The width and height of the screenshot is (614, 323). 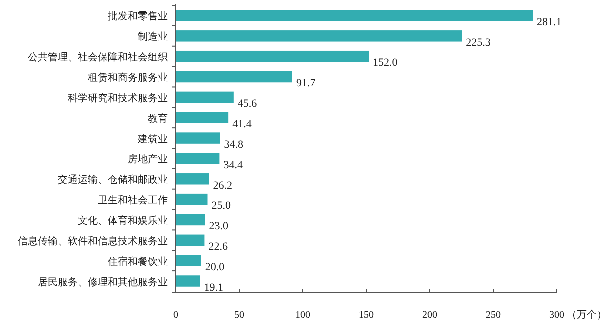 What do you see at coordinates (493, 315) in the screenshot?
I see `x-tick-label: 250` at bounding box center [493, 315].